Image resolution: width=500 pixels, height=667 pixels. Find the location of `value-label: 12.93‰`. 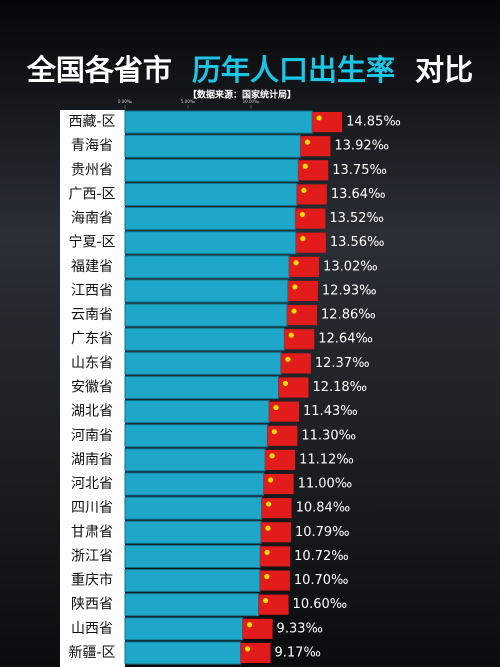

value-label: 12.93‰ is located at coordinates (349, 290).